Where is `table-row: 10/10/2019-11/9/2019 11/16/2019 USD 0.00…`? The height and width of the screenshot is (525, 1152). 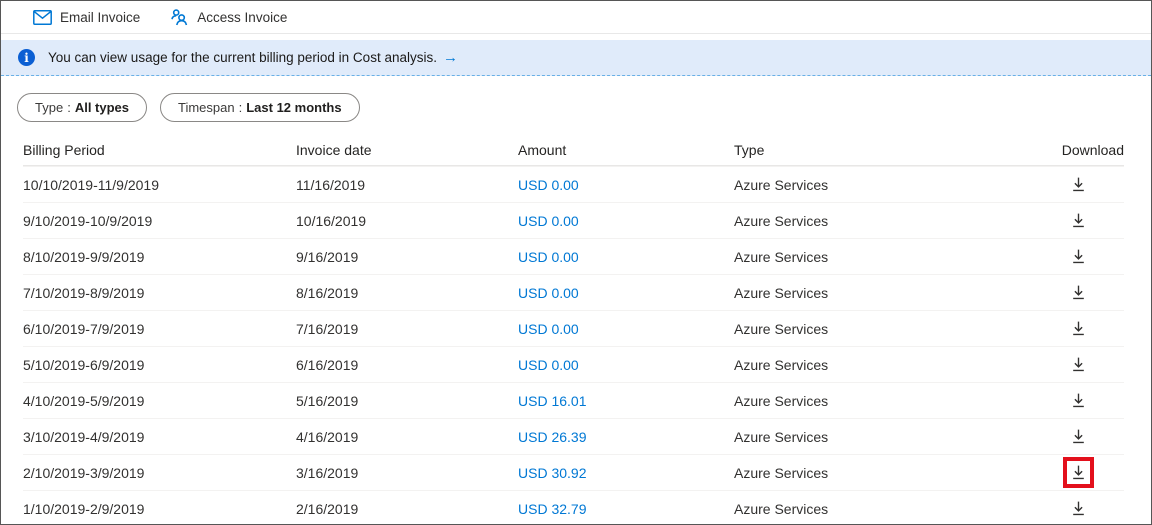 table-row: 10/10/2019-11/9/2019 11/16/2019 USD 0.00… is located at coordinates (573, 184).